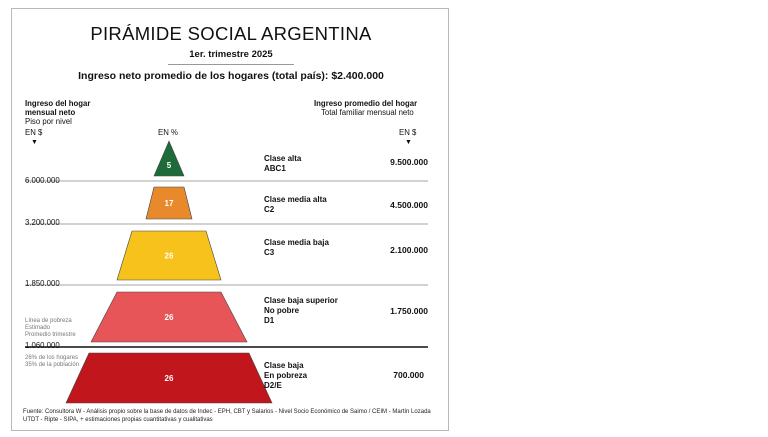 The image size is (768, 437). What do you see at coordinates (409, 162) in the screenshot?
I see `avg-income-value: 9.500.000` at bounding box center [409, 162].